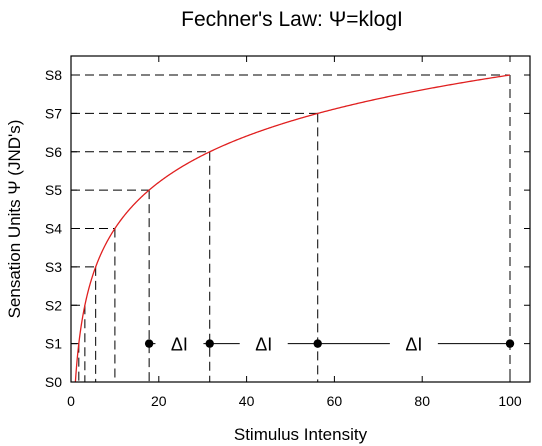  What do you see at coordinates (292, 19) in the screenshot?
I see `chart-title: Fechner's Law: Ψ=klogI` at bounding box center [292, 19].